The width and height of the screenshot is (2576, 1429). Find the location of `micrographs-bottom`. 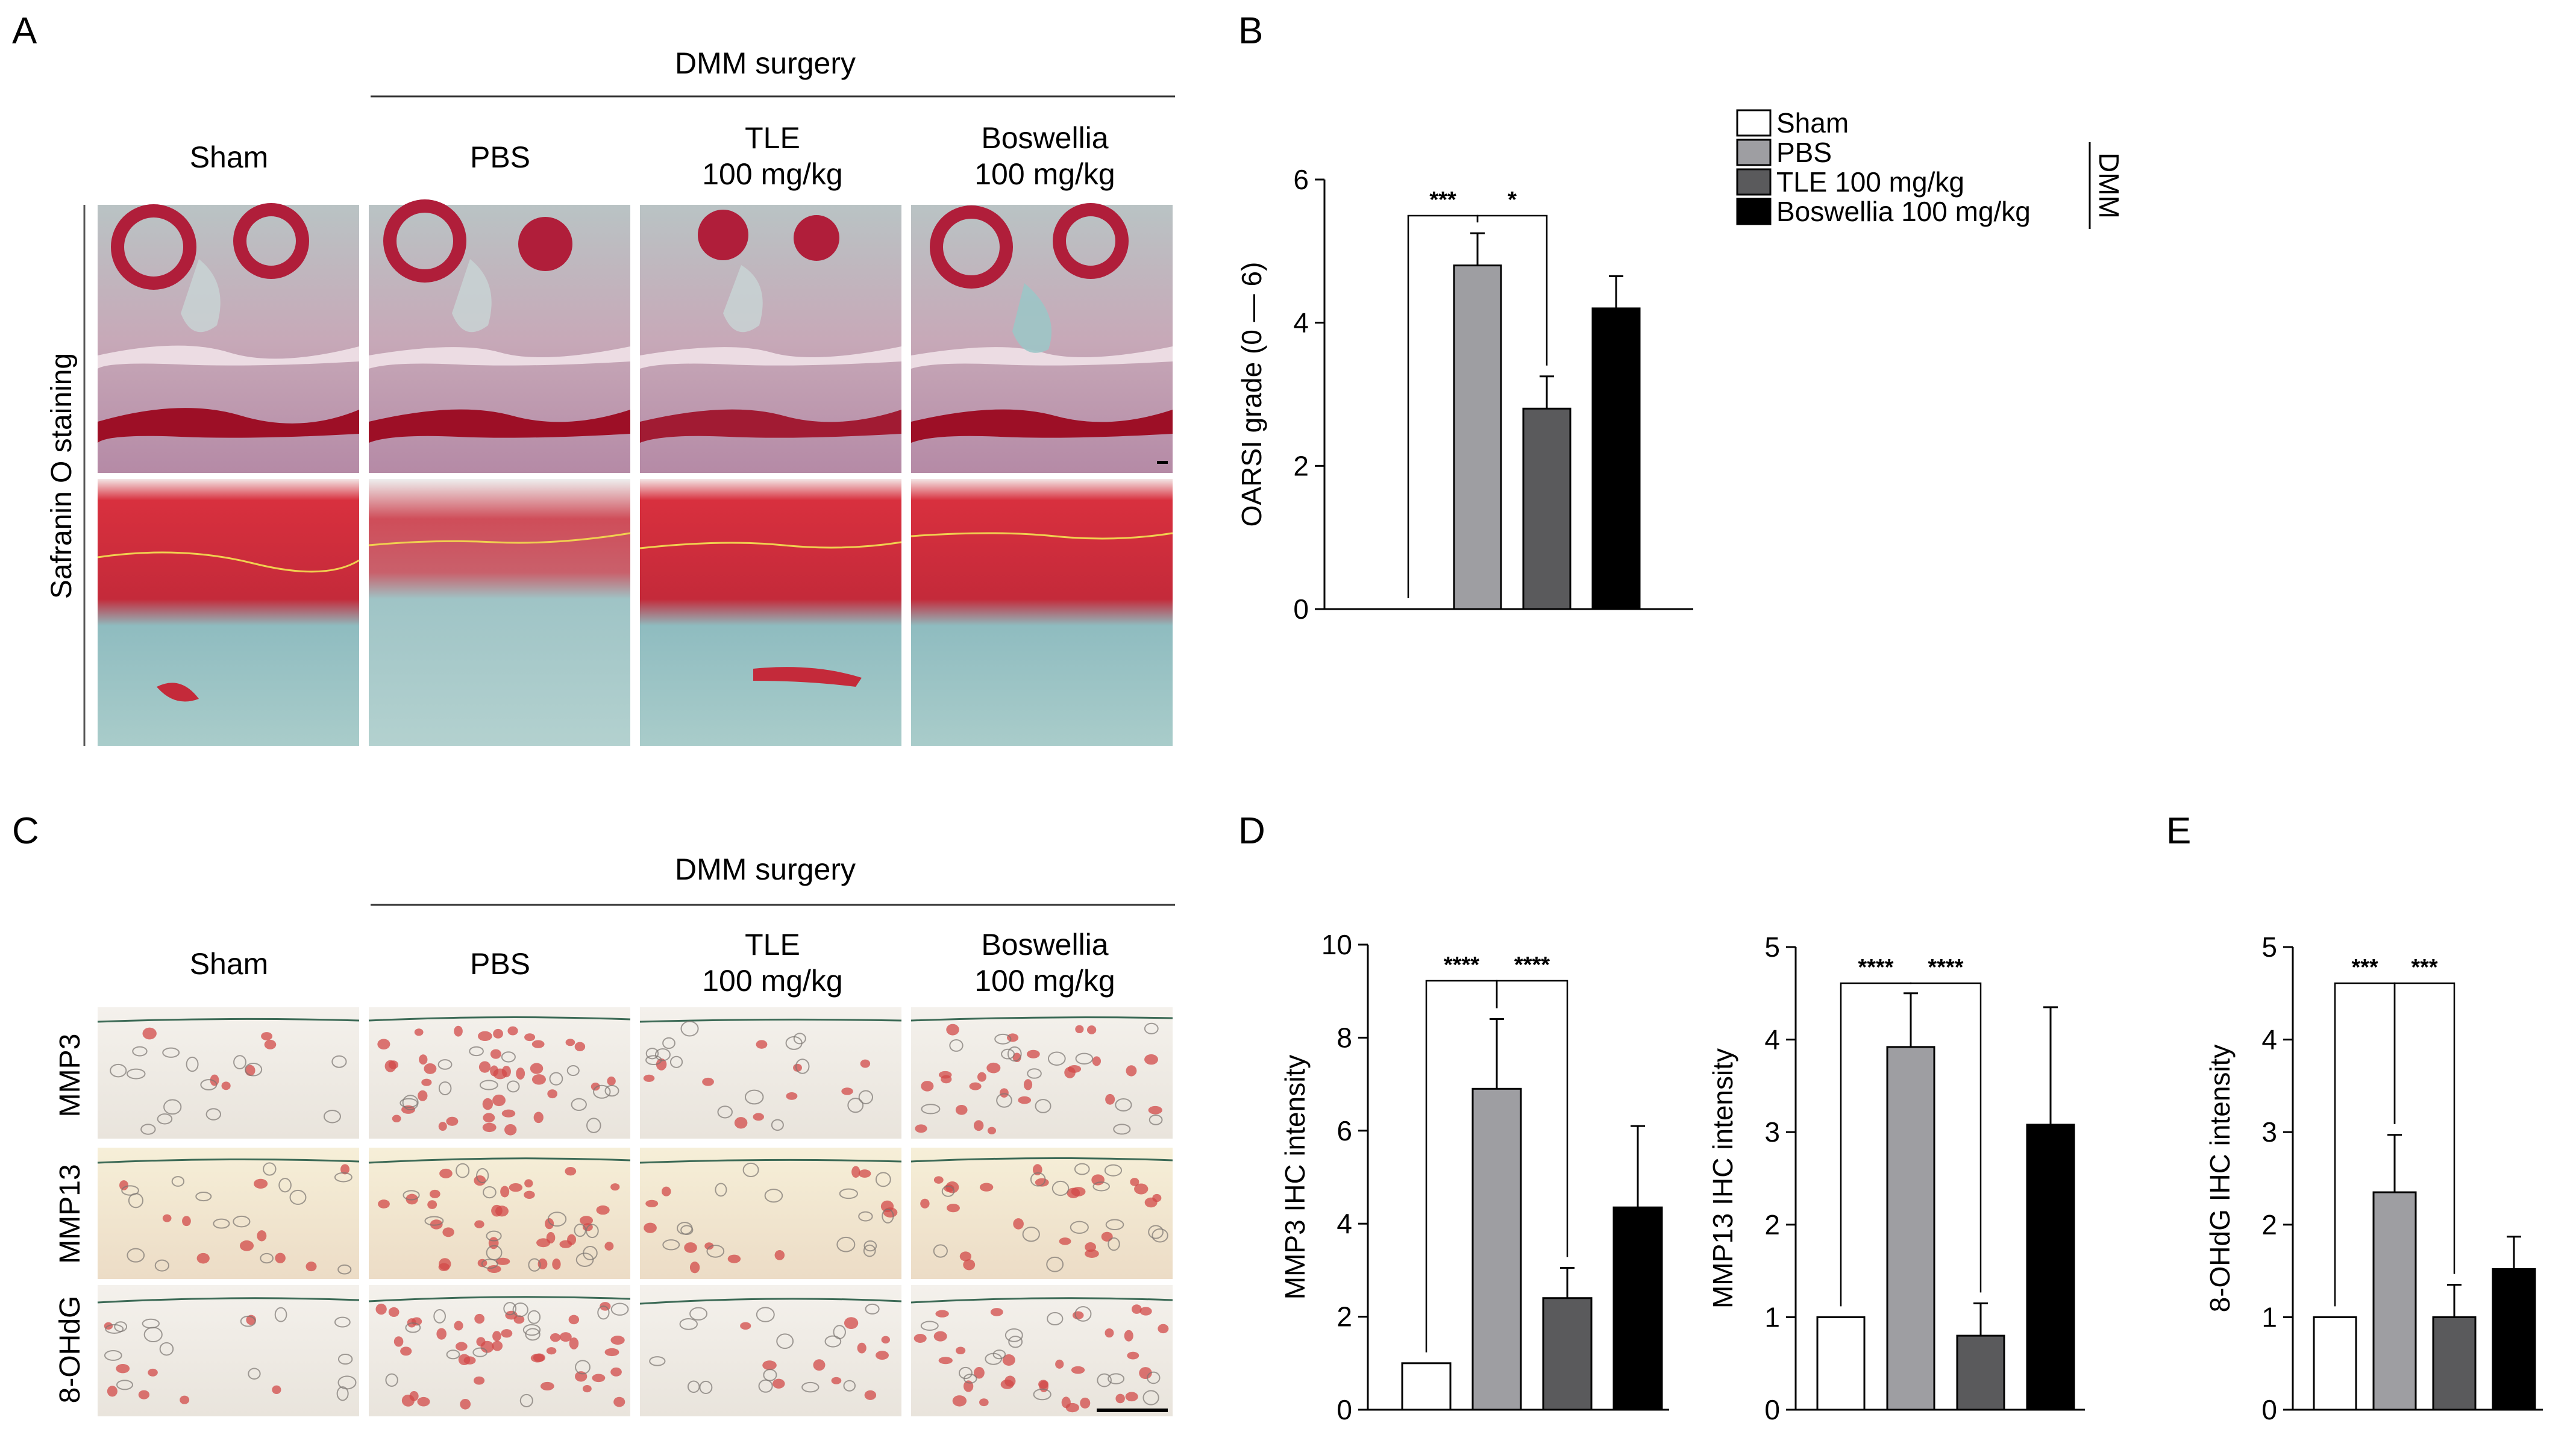

micrographs-bottom is located at coordinates (635, 612).